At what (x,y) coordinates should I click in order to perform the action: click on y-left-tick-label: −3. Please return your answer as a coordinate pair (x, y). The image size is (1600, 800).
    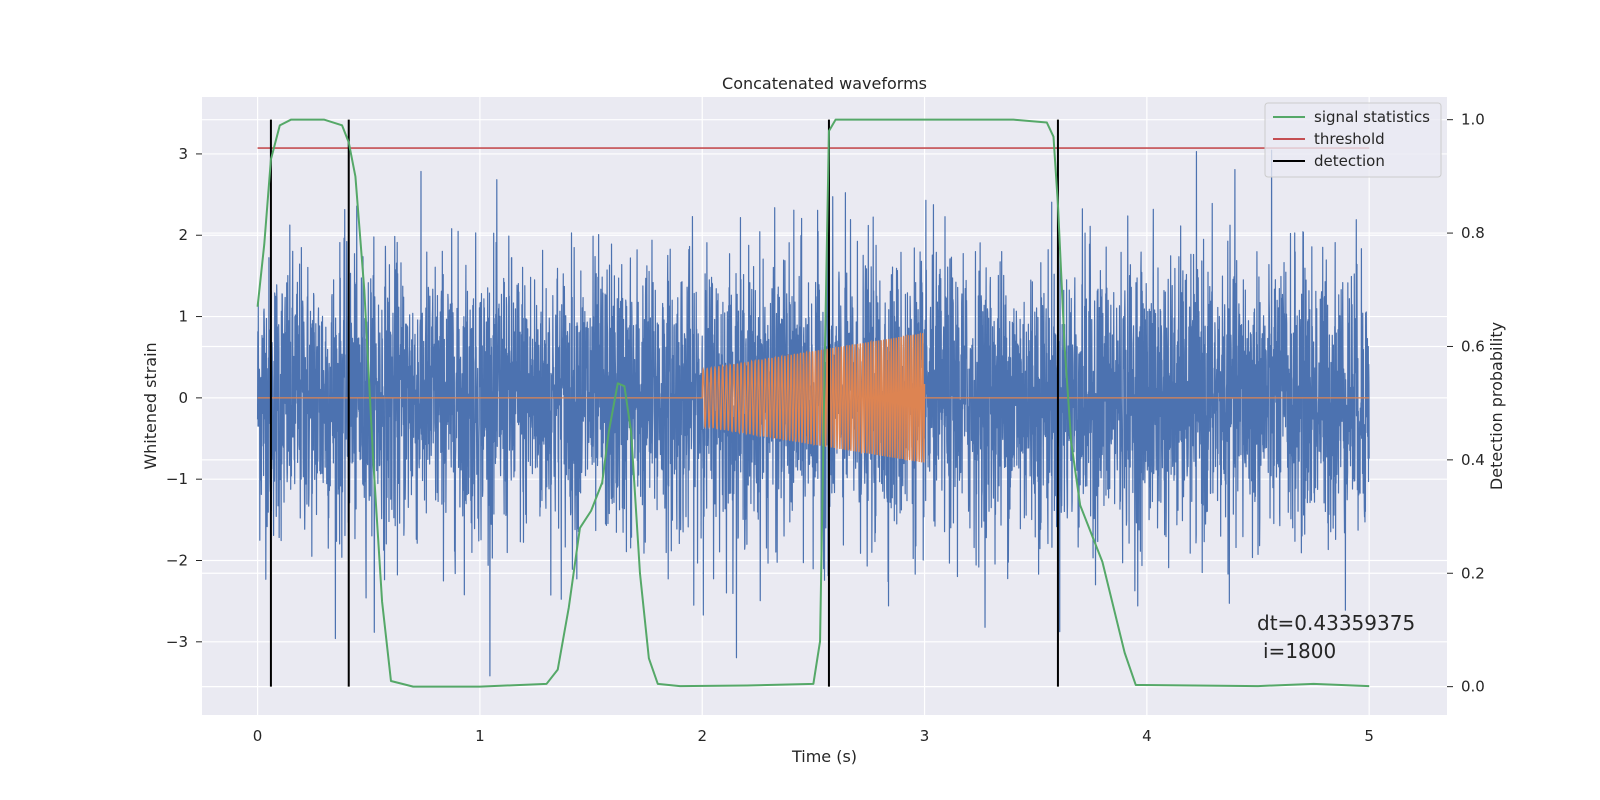
    Looking at the image, I should click on (177, 642).